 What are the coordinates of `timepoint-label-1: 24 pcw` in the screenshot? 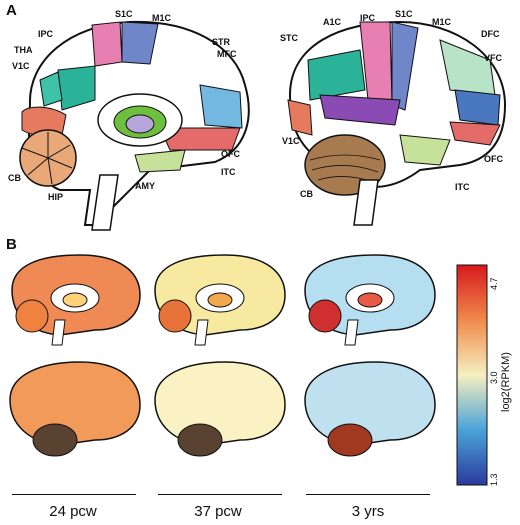 It's located at (73, 511).